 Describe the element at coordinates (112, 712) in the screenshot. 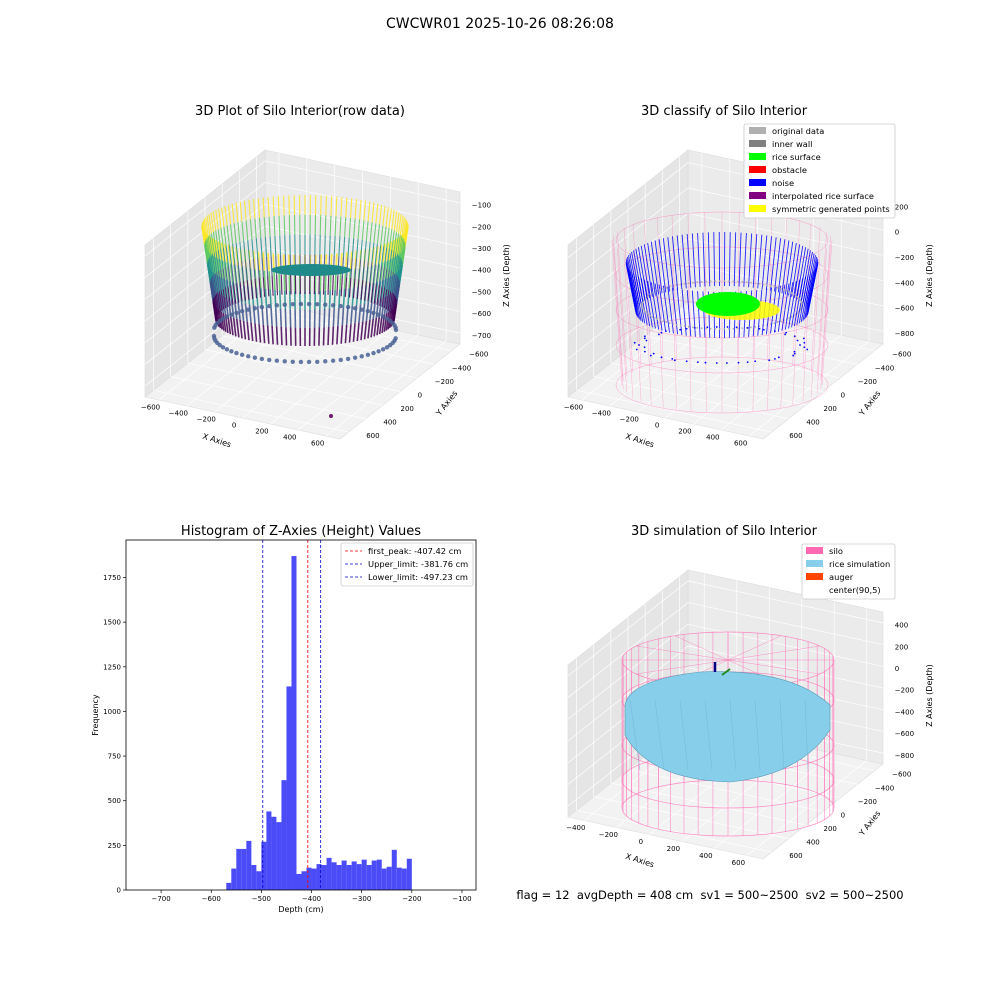

I see `histogram-y-tick: 1000` at that location.